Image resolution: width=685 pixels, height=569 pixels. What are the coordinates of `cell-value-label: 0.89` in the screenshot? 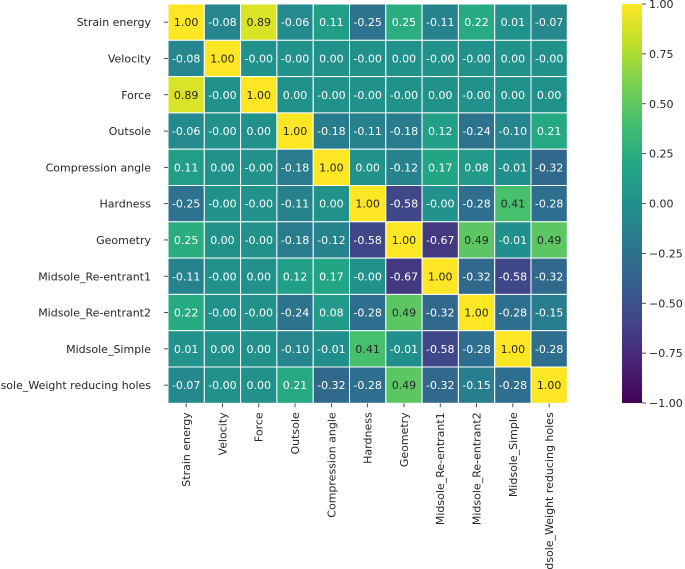 It's located at (186, 95).